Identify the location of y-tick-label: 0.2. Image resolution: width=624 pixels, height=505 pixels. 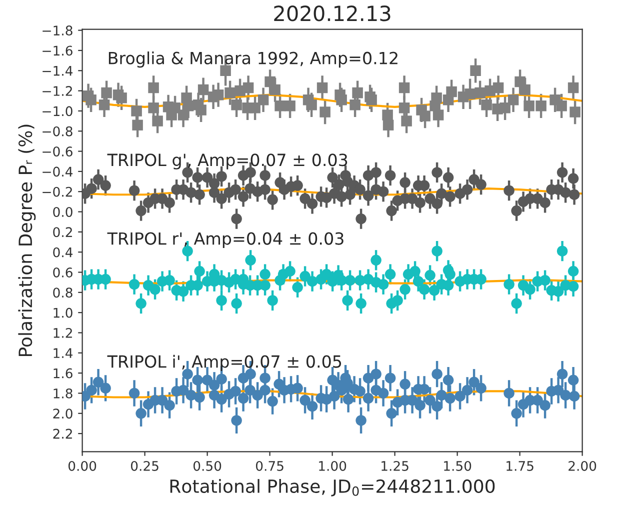
(62, 232).